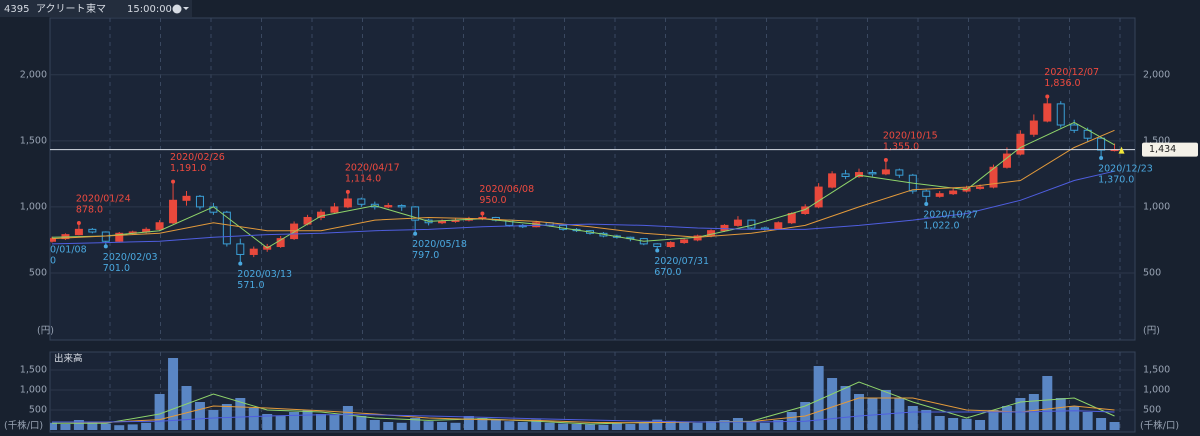 The image size is (1200, 436). I want to click on stock-code: 4395, so click(16, 9).